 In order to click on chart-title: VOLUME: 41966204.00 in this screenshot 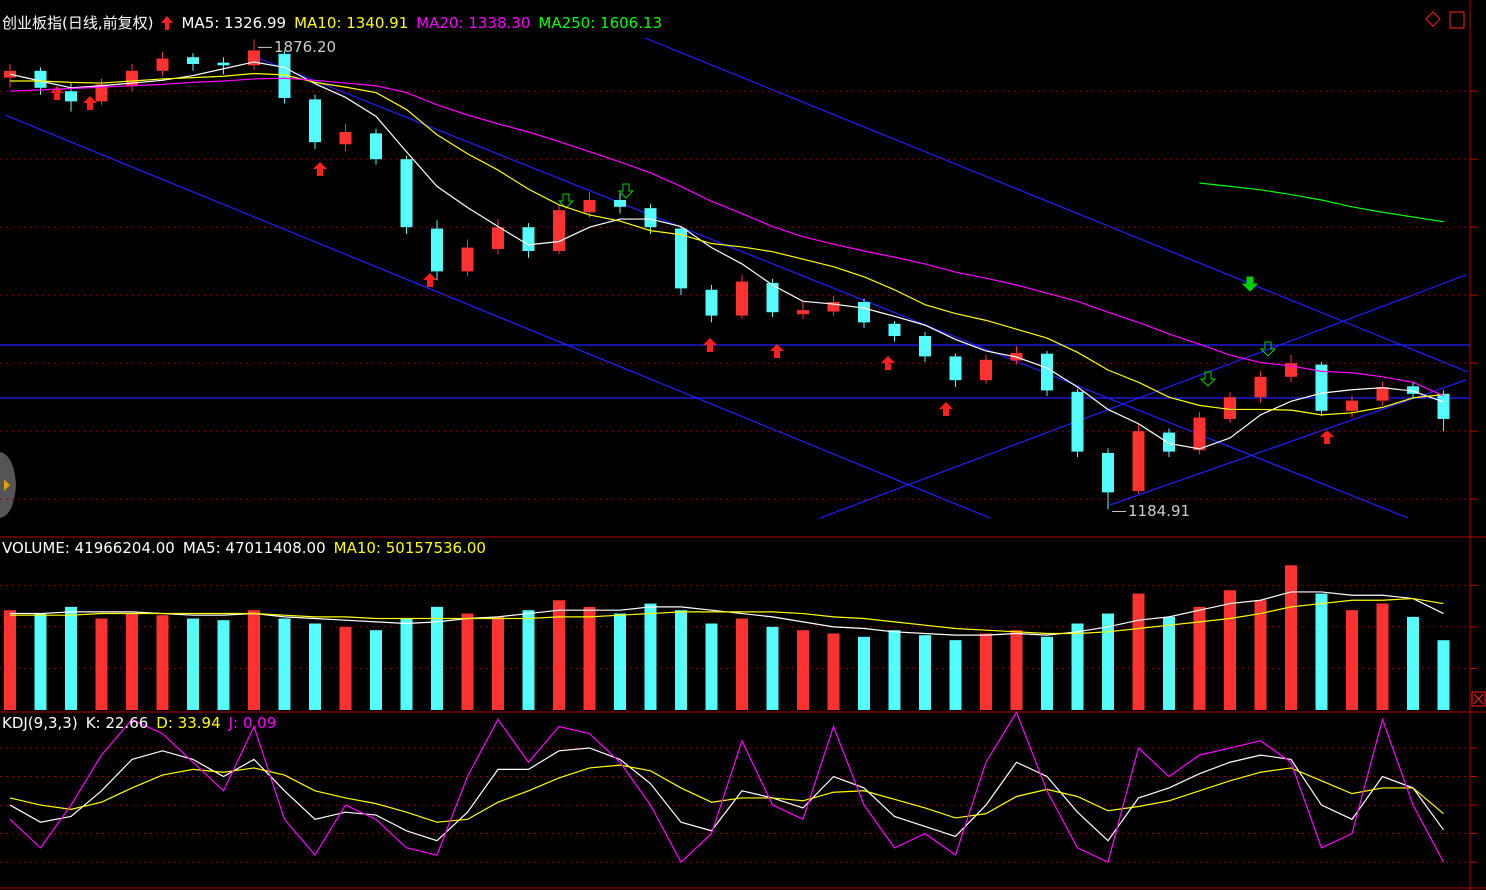, I will do `click(88, 548)`.